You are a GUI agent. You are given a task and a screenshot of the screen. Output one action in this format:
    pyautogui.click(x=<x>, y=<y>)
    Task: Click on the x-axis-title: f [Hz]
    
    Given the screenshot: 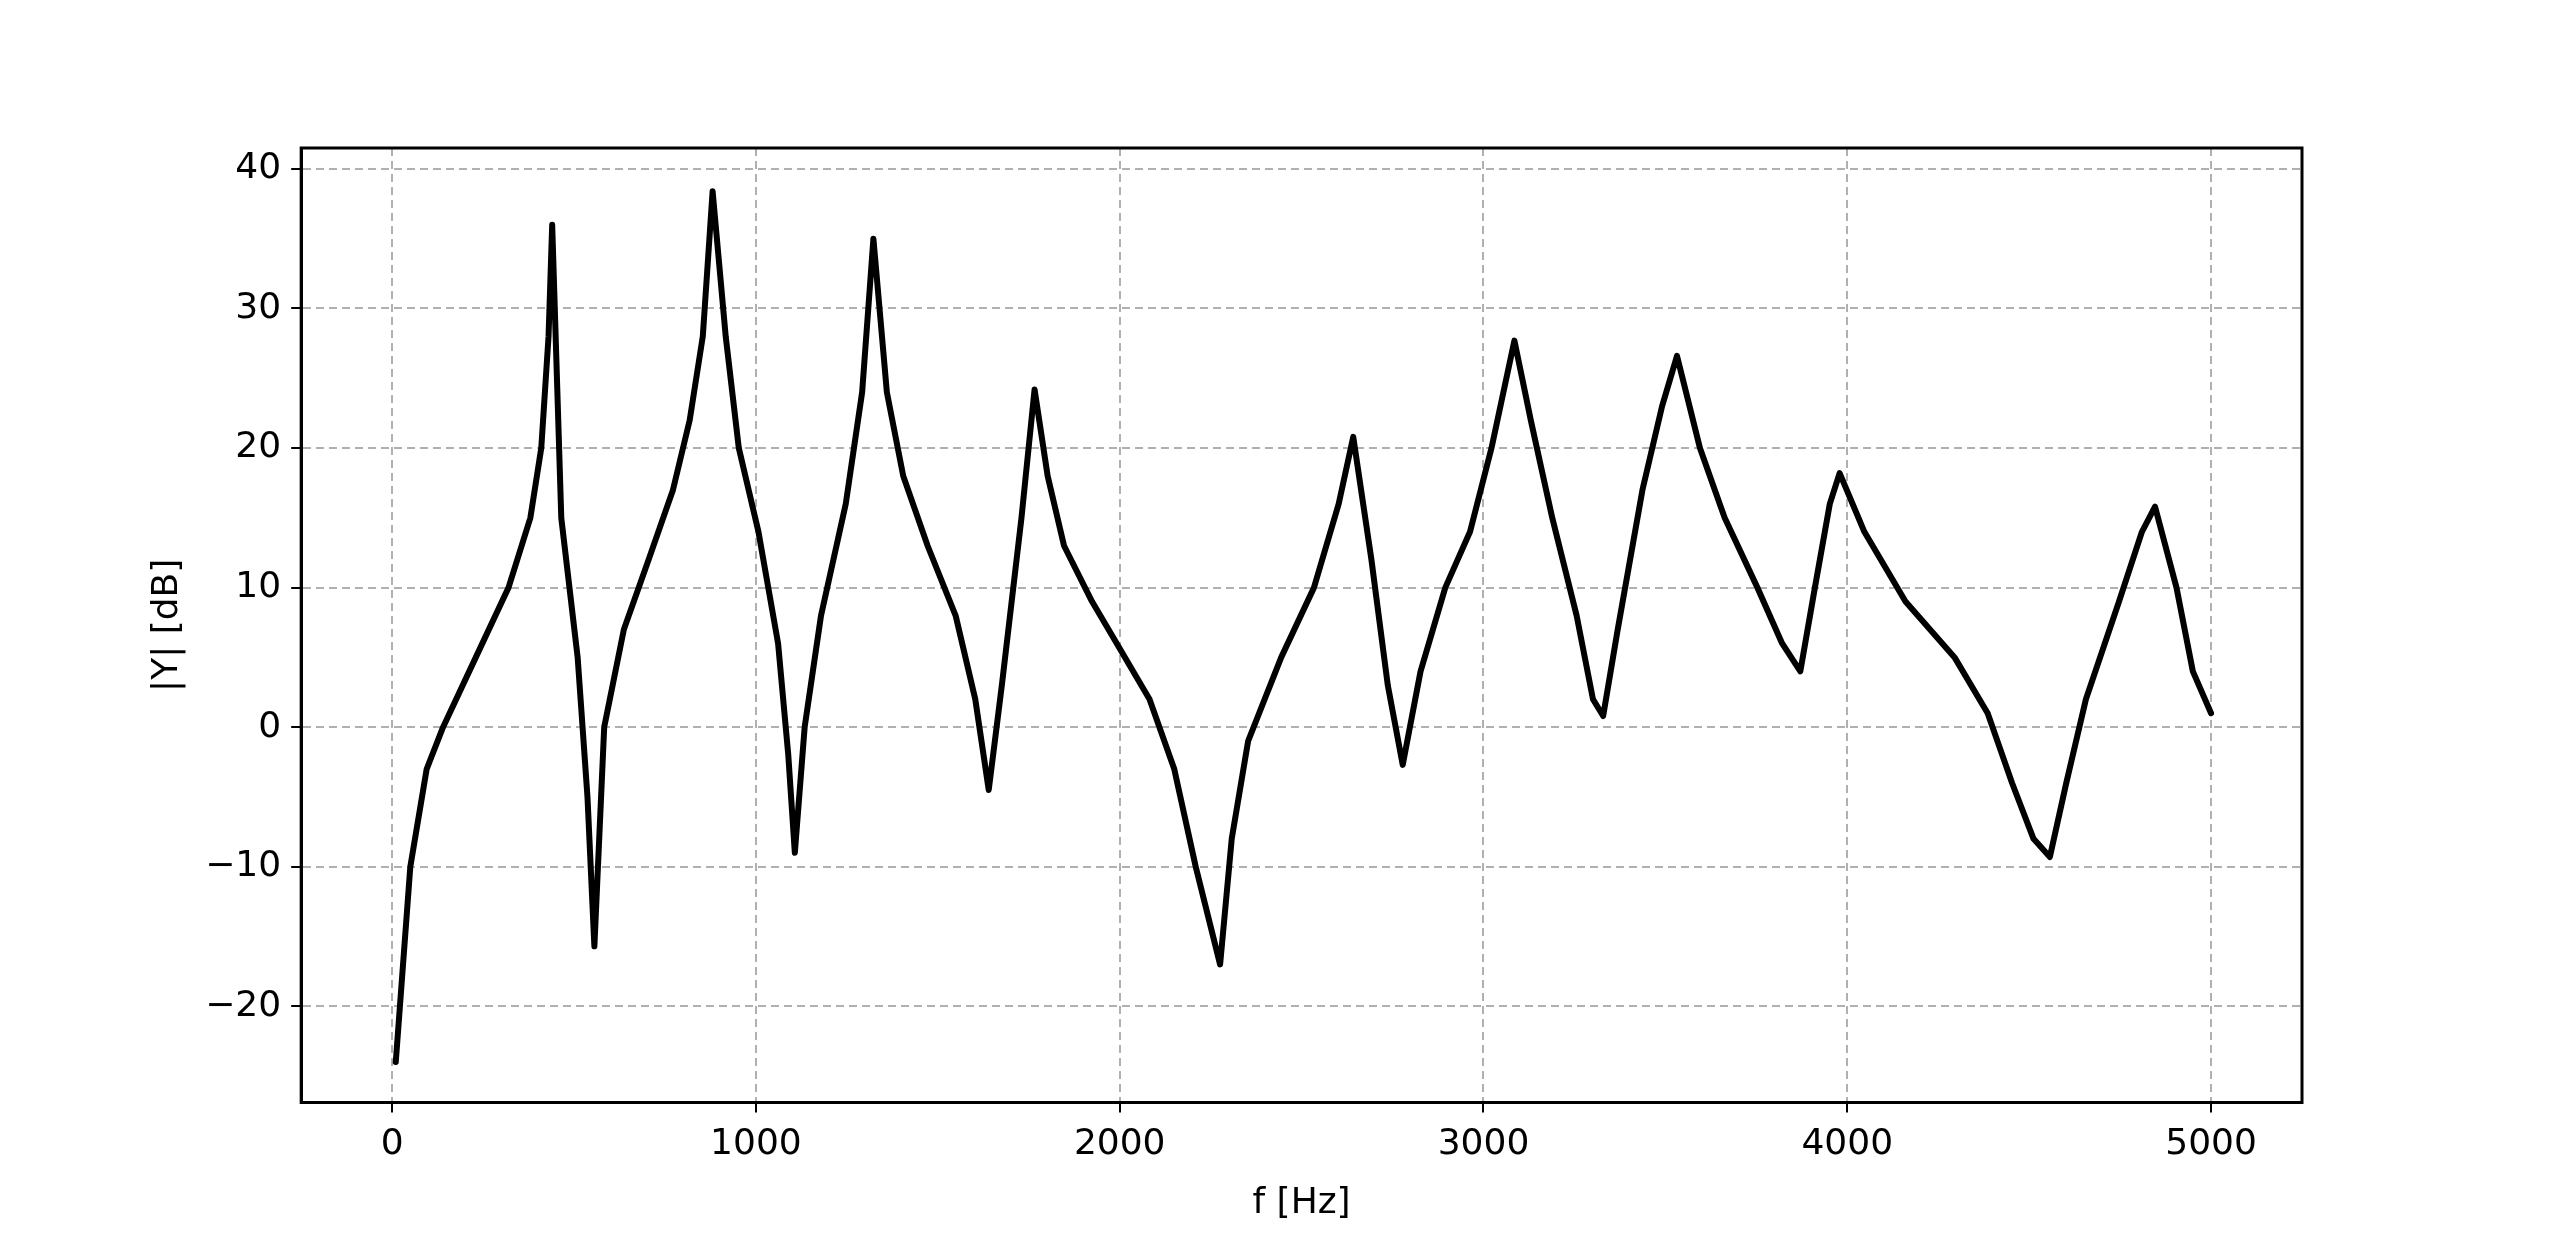 What is the action you would take?
    pyautogui.click(x=1301, y=1200)
    